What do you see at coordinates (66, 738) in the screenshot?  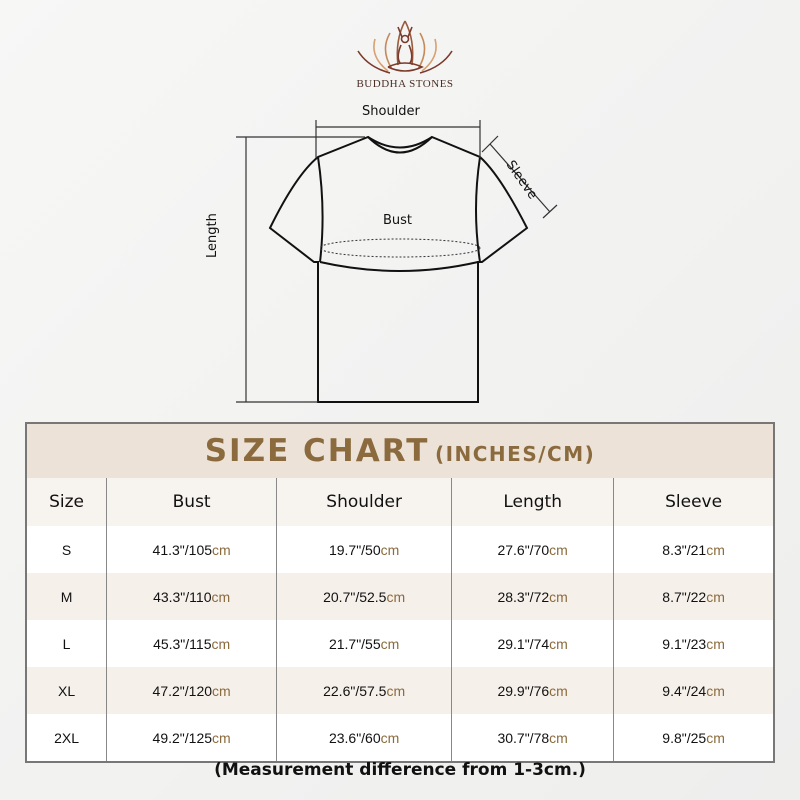 I see `size-cell: 2XL` at bounding box center [66, 738].